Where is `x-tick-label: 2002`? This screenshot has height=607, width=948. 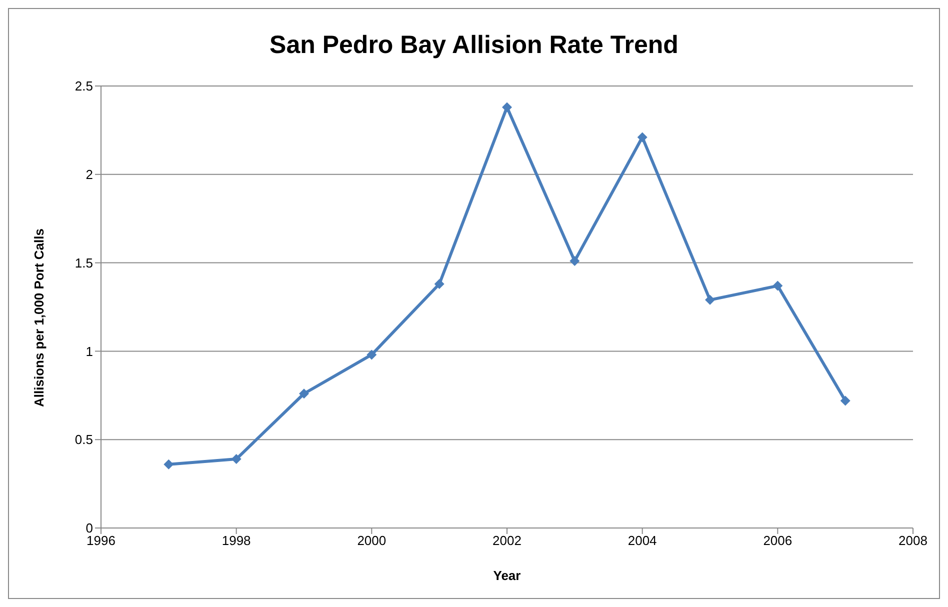
x-tick-label: 2002 is located at coordinates (507, 540).